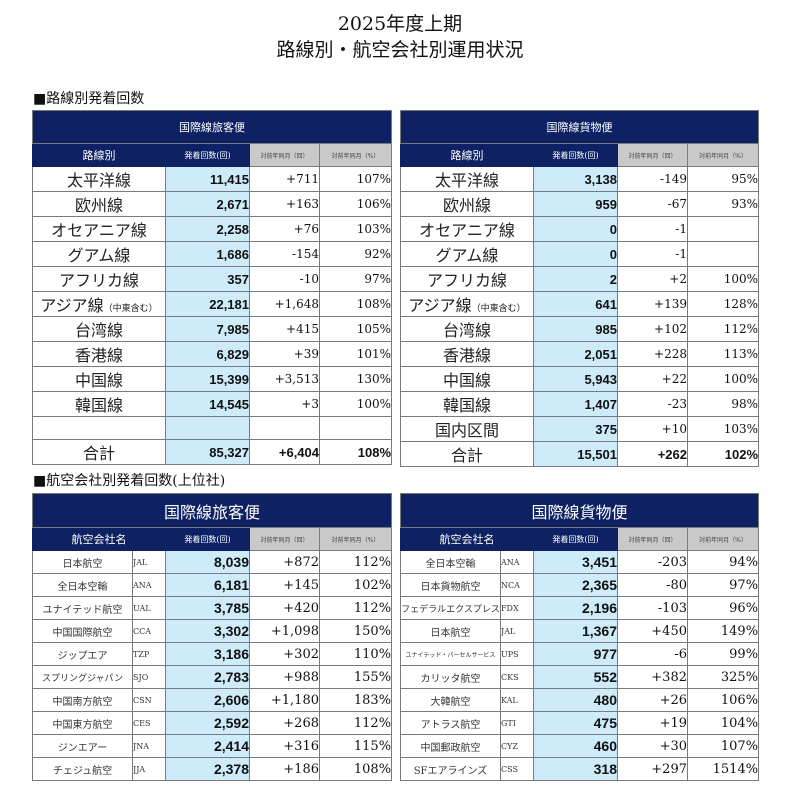 This screenshot has height=805, width=800. What do you see at coordinates (466, 430) in the screenshot?
I see `route-name-text: 国内区間` at bounding box center [466, 430].